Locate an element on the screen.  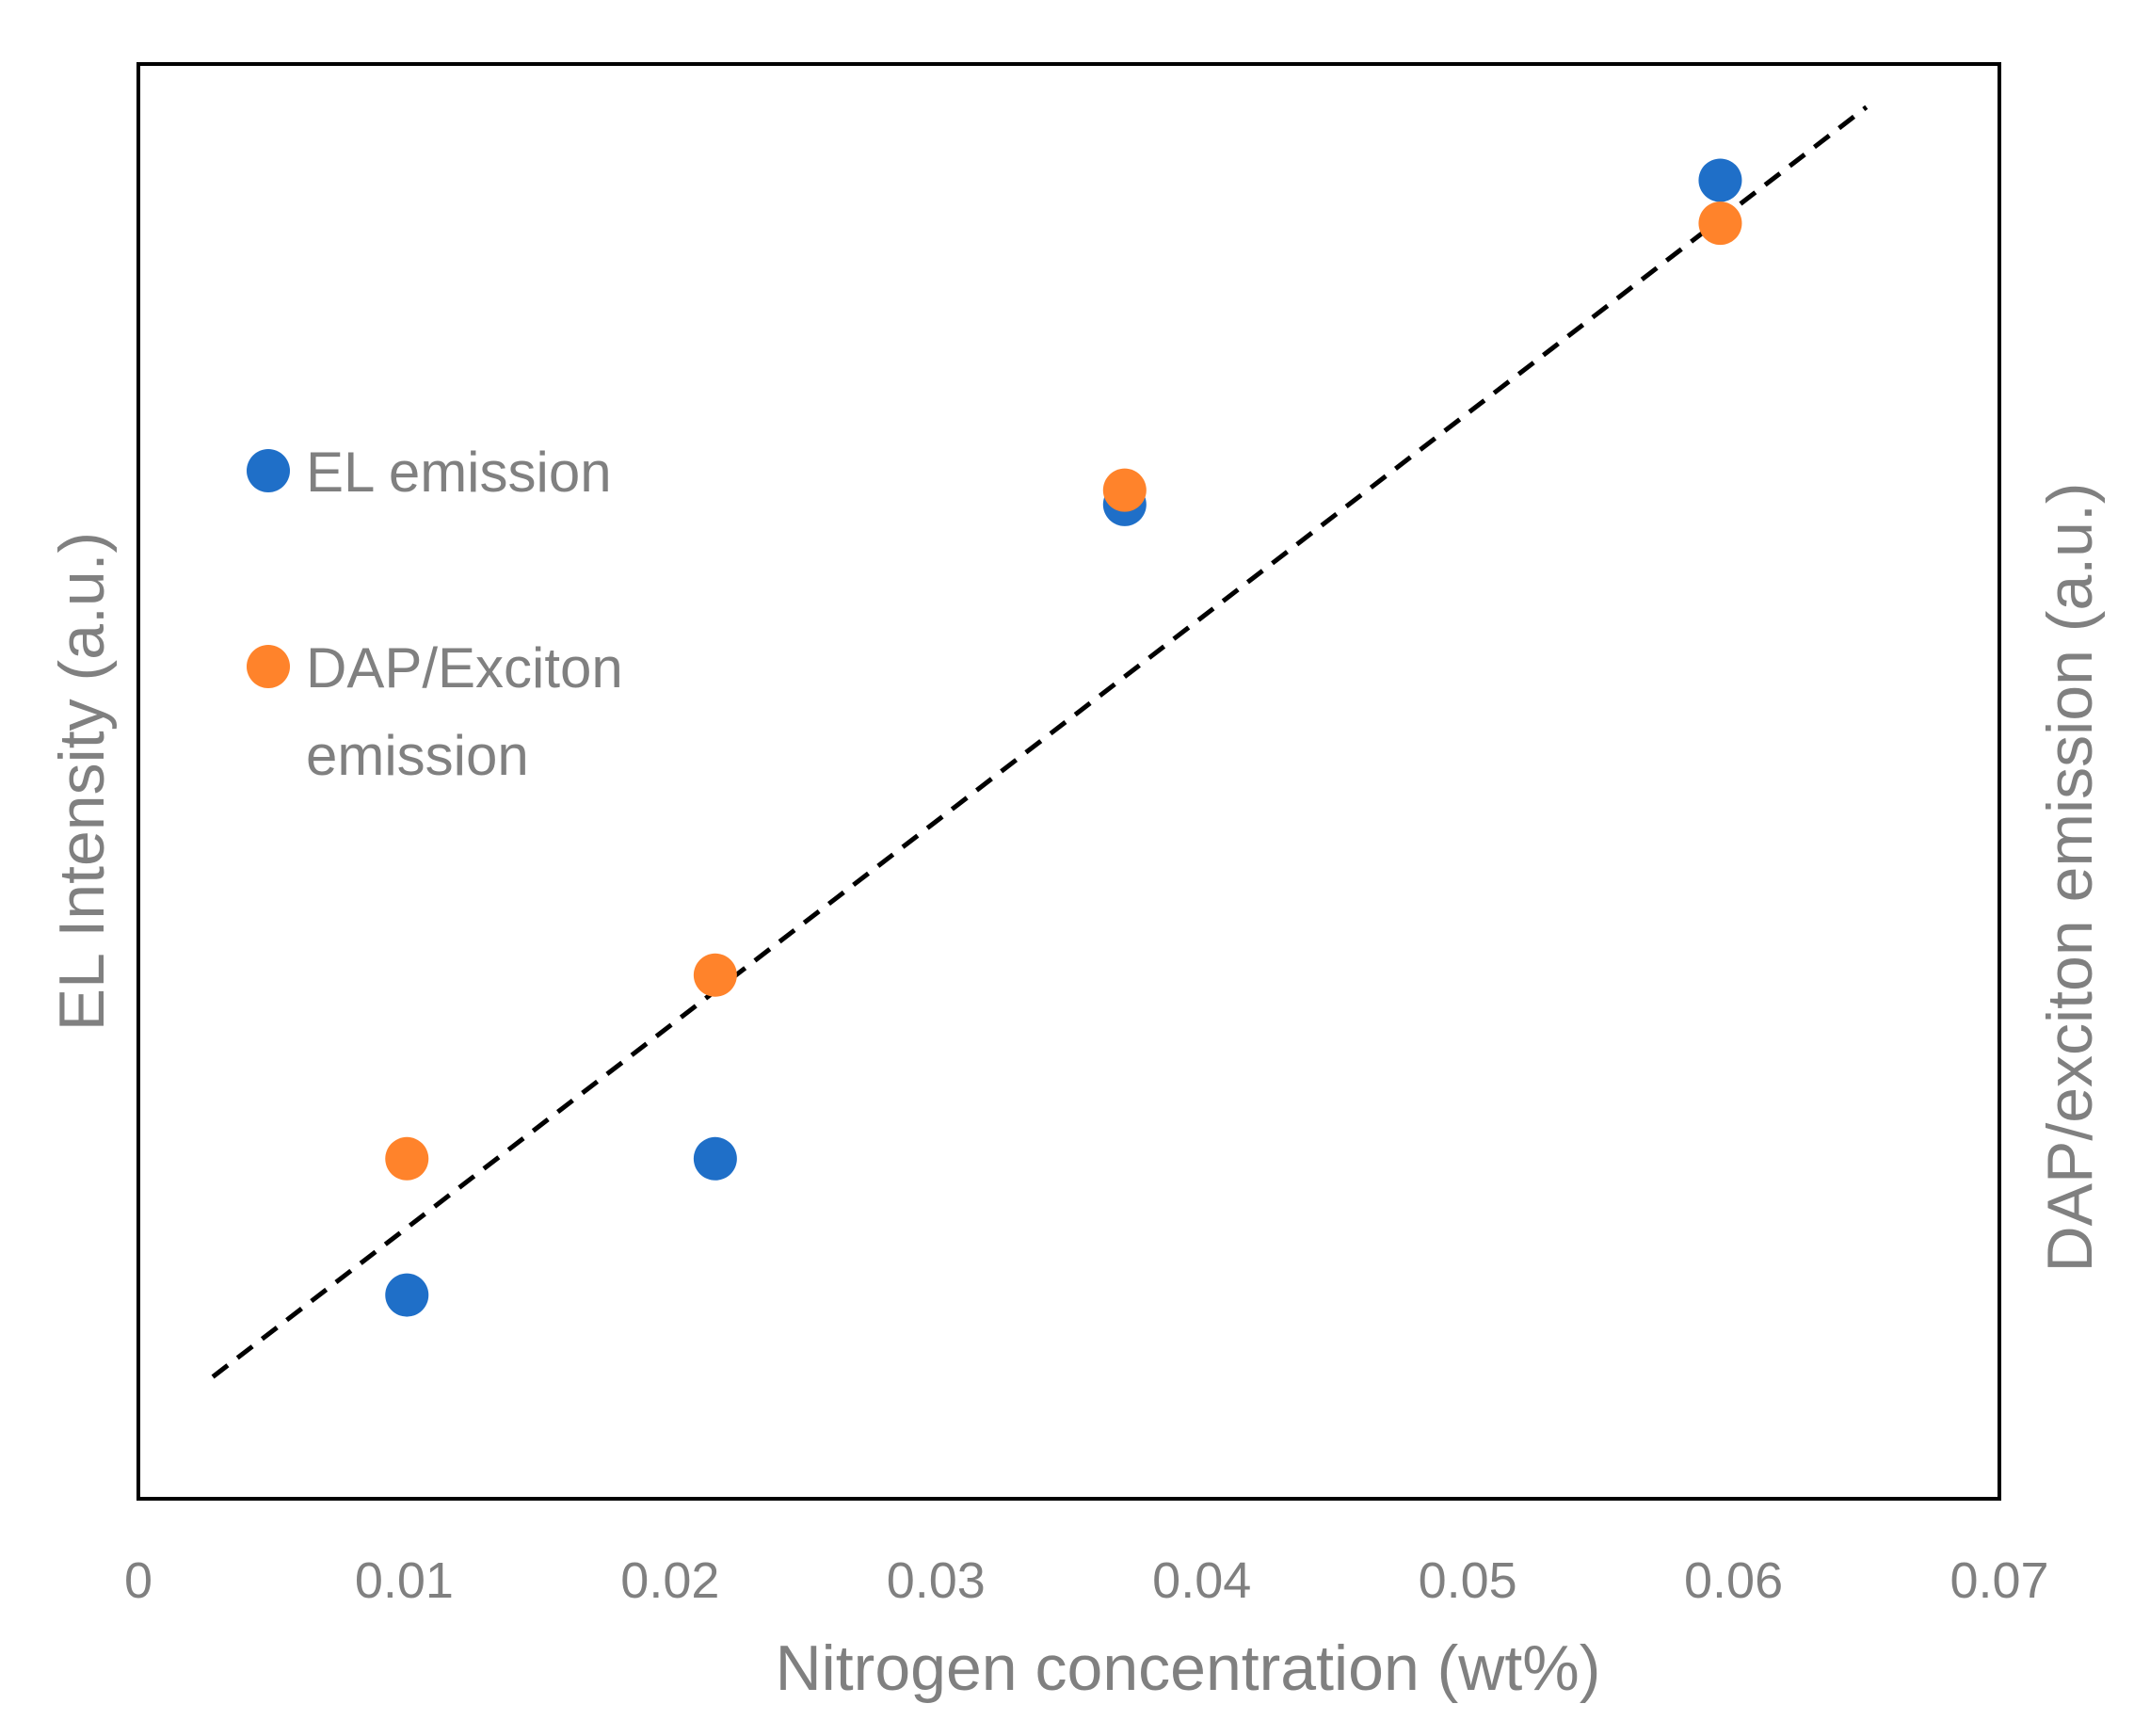
y2-axis-title: DAP/exciton emission (a.u.) is located at coordinates (2070, 878).